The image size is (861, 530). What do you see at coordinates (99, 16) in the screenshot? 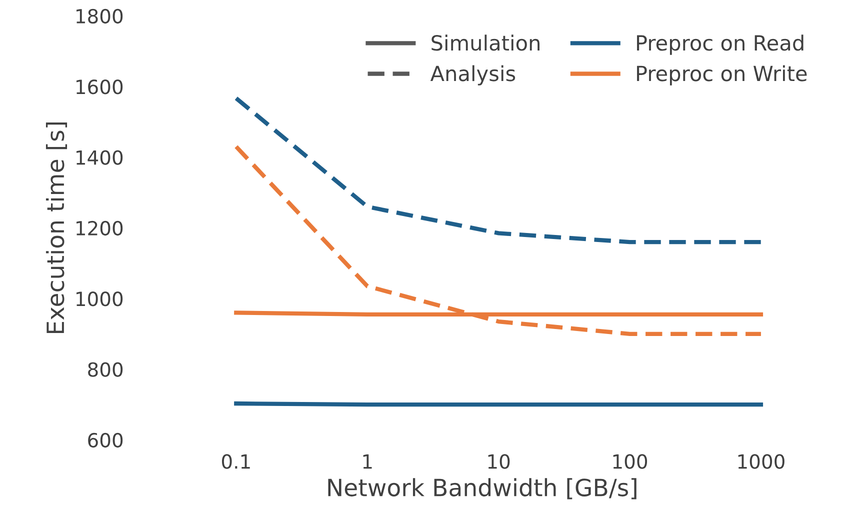
I see `y-tick-label: 1800` at bounding box center [99, 16].